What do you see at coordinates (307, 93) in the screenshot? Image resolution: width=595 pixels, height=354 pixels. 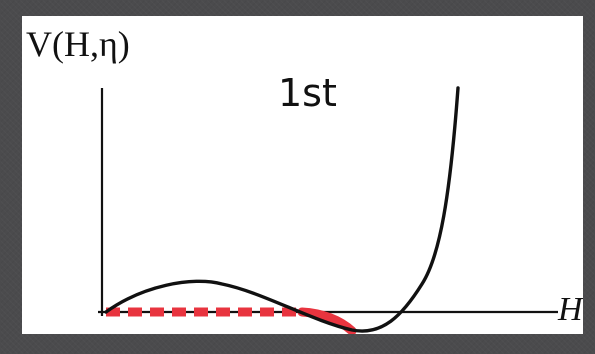 I see `transition-order-label: 1st` at bounding box center [307, 93].